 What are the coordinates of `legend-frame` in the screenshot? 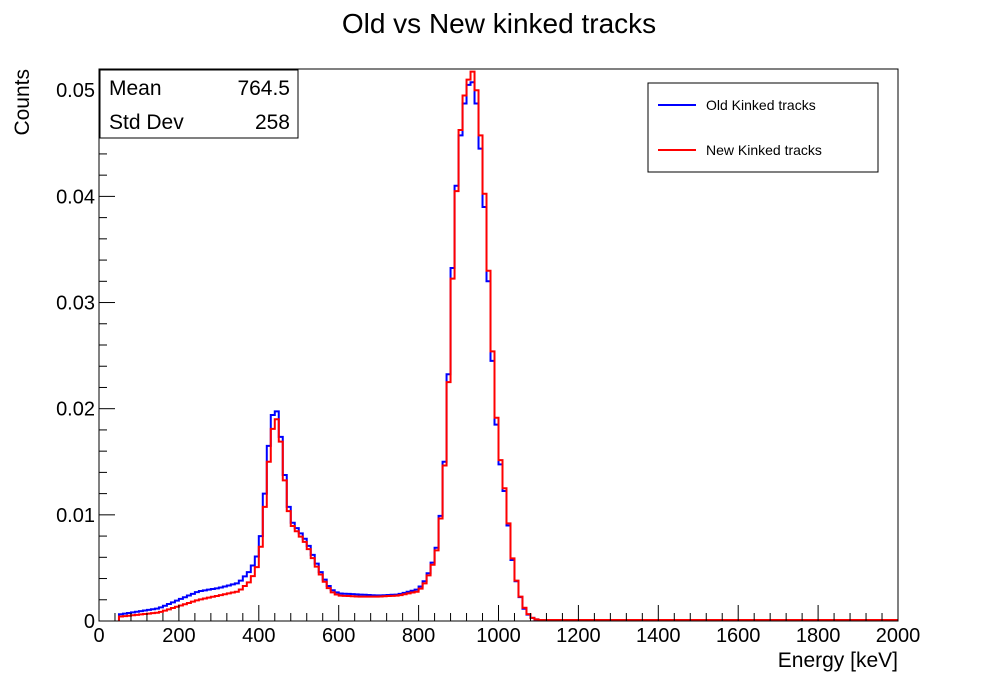 It's located at (763, 127).